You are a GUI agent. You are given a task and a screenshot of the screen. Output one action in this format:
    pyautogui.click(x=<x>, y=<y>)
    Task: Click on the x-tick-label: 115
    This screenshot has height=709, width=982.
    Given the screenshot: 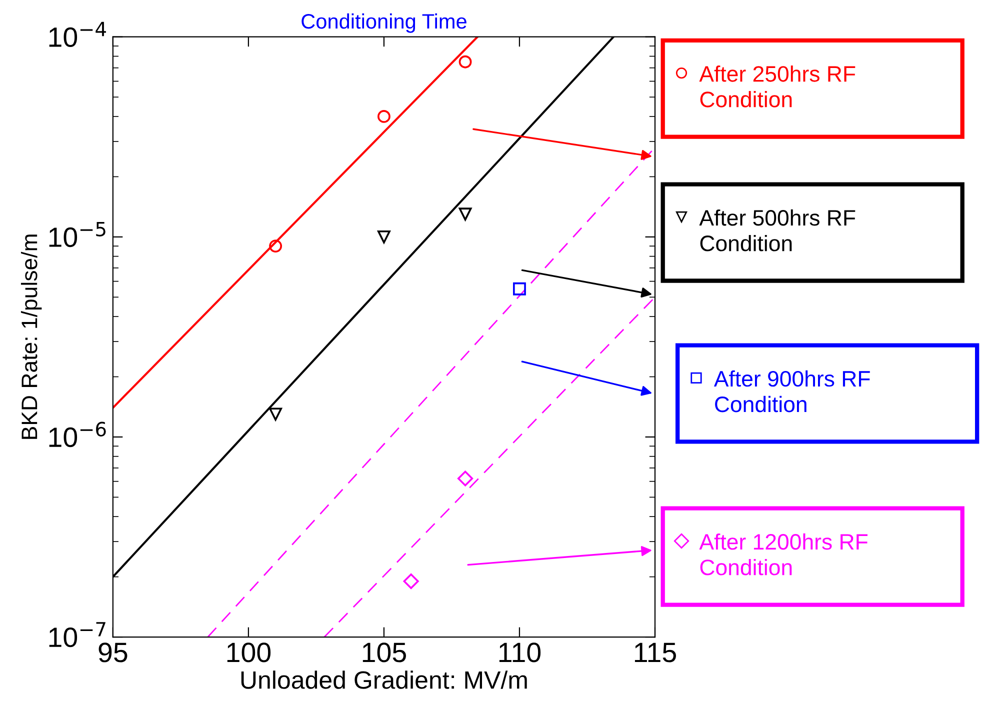 What is the action you would take?
    pyautogui.click(x=655, y=652)
    